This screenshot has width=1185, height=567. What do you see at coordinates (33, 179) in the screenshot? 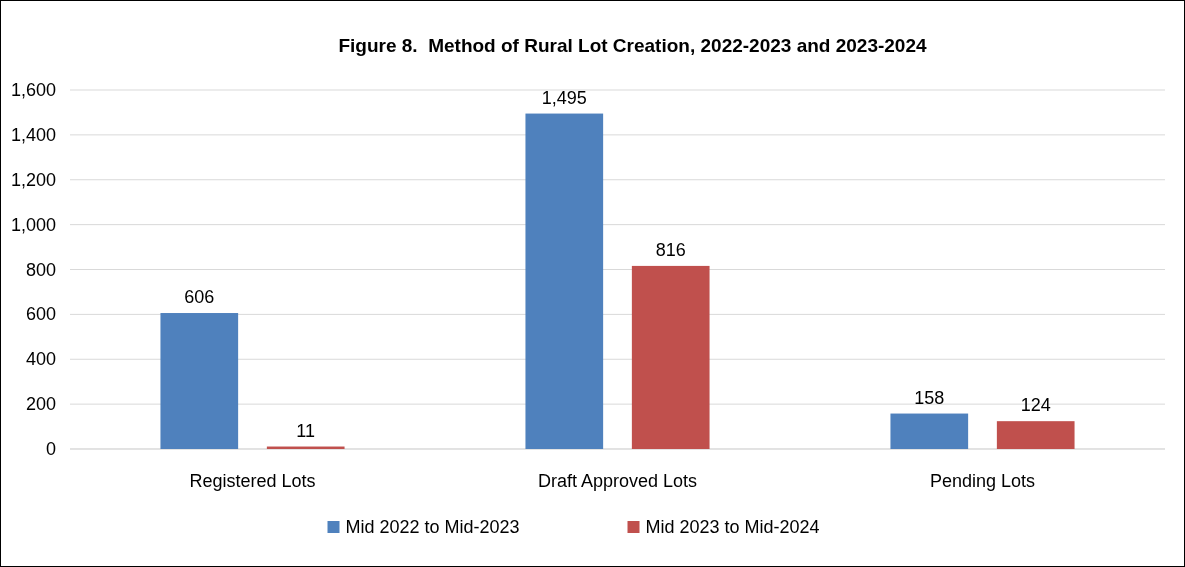
I see `y-tick-label: 1,200` at bounding box center [33, 179].